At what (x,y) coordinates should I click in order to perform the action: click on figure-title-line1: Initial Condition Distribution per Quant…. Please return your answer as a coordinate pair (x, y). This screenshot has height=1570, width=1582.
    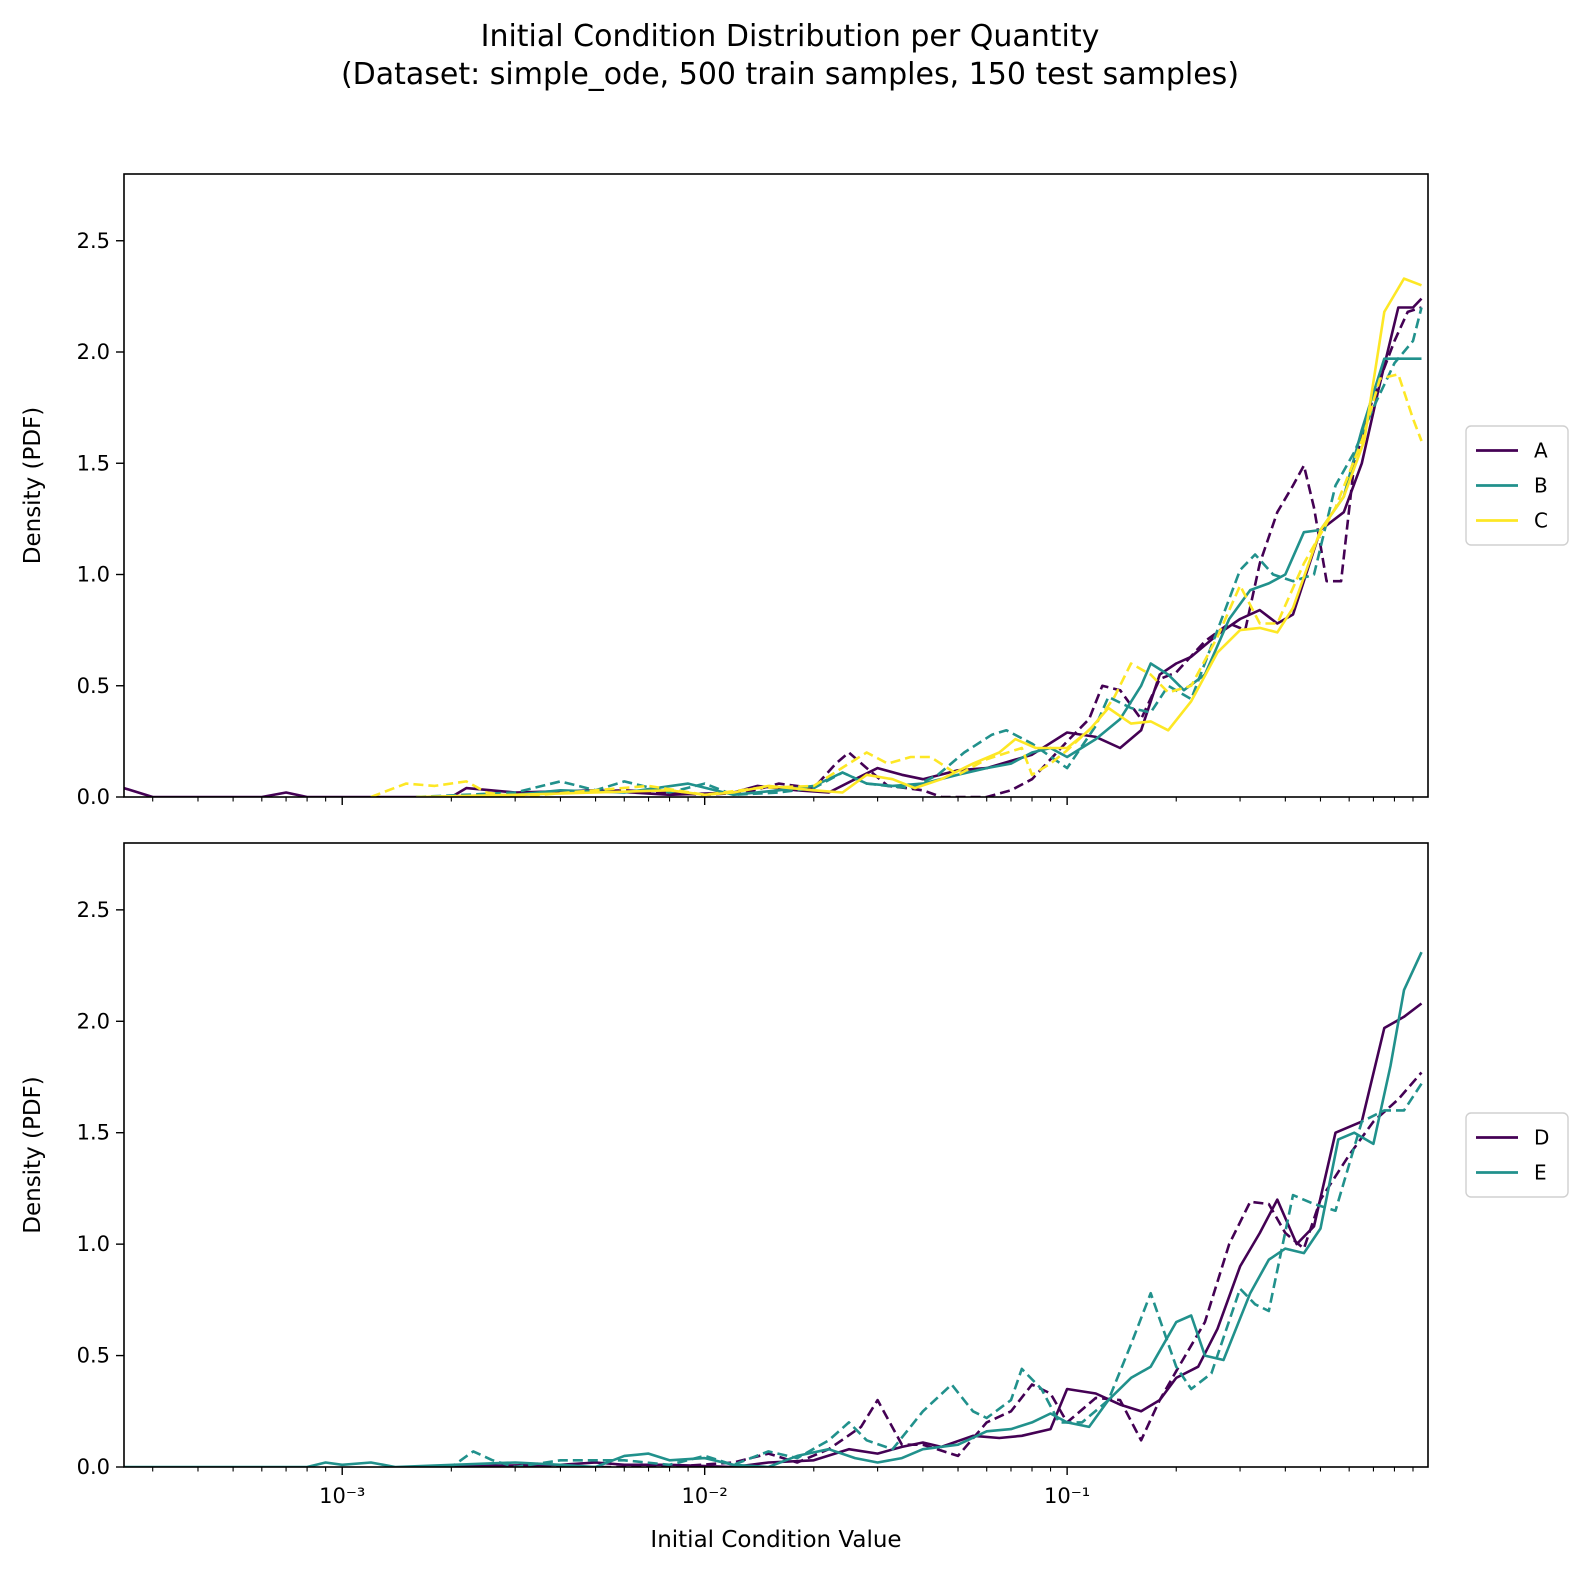
    Looking at the image, I should click on (790, 36).